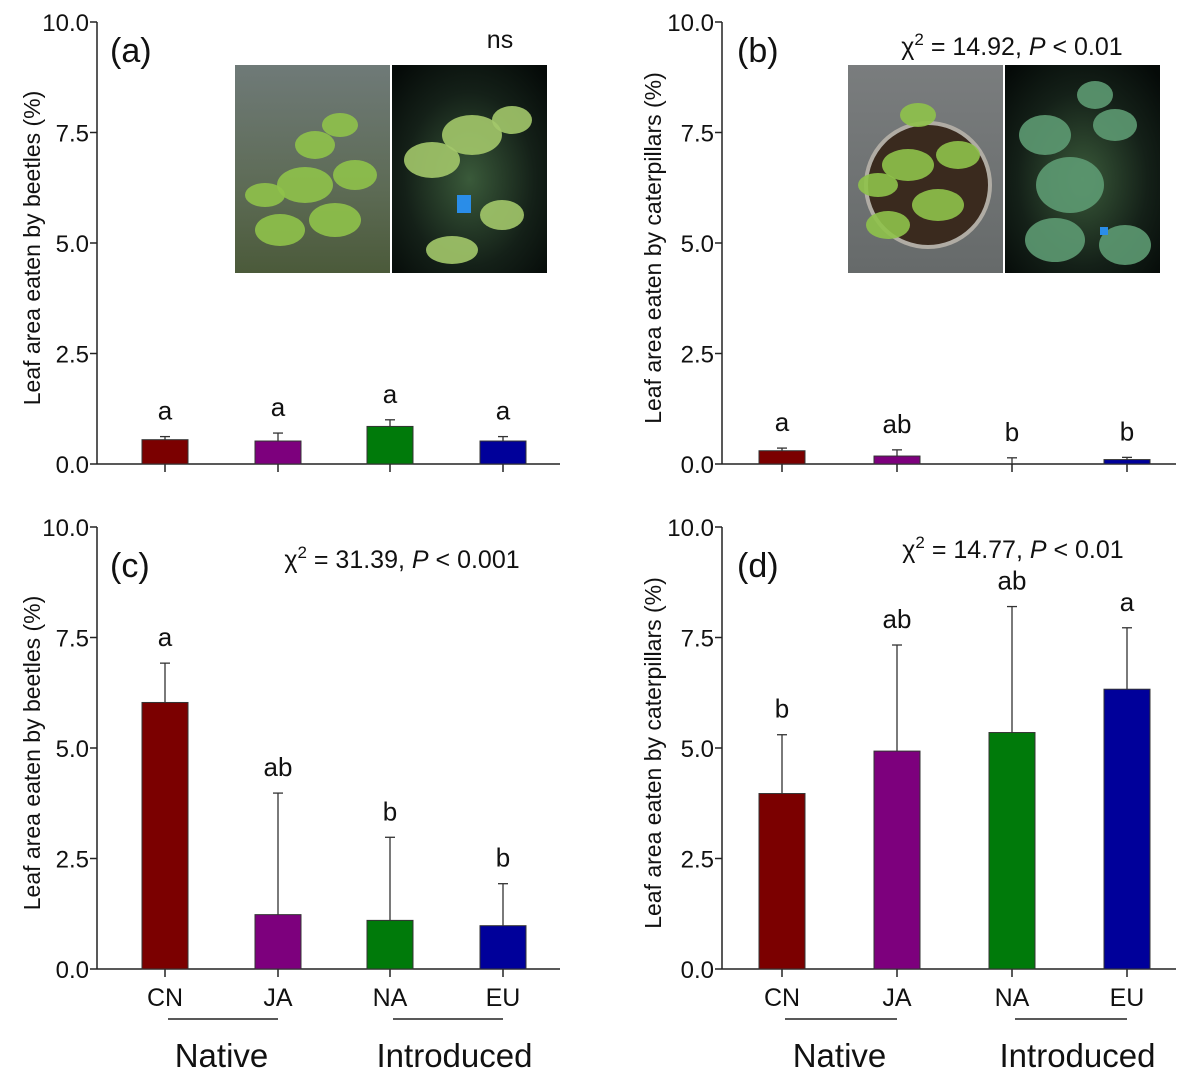 The image size is (1179, 1072). I want to click on stat-annotation: χ2 = 14.92, P < 0.01, so click(1011, 45).